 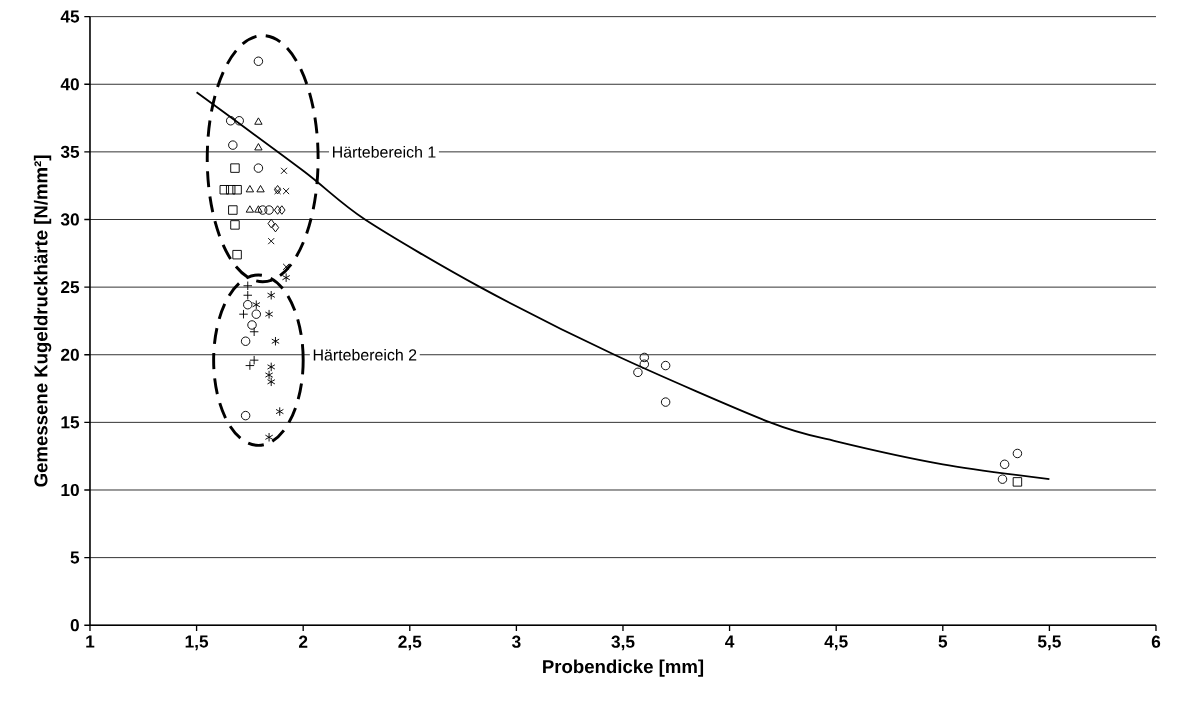 What do you see at coordinates (943, 641) in the screenshot?
I see `x-tick-label: 5` at bounding box center [943, 641].